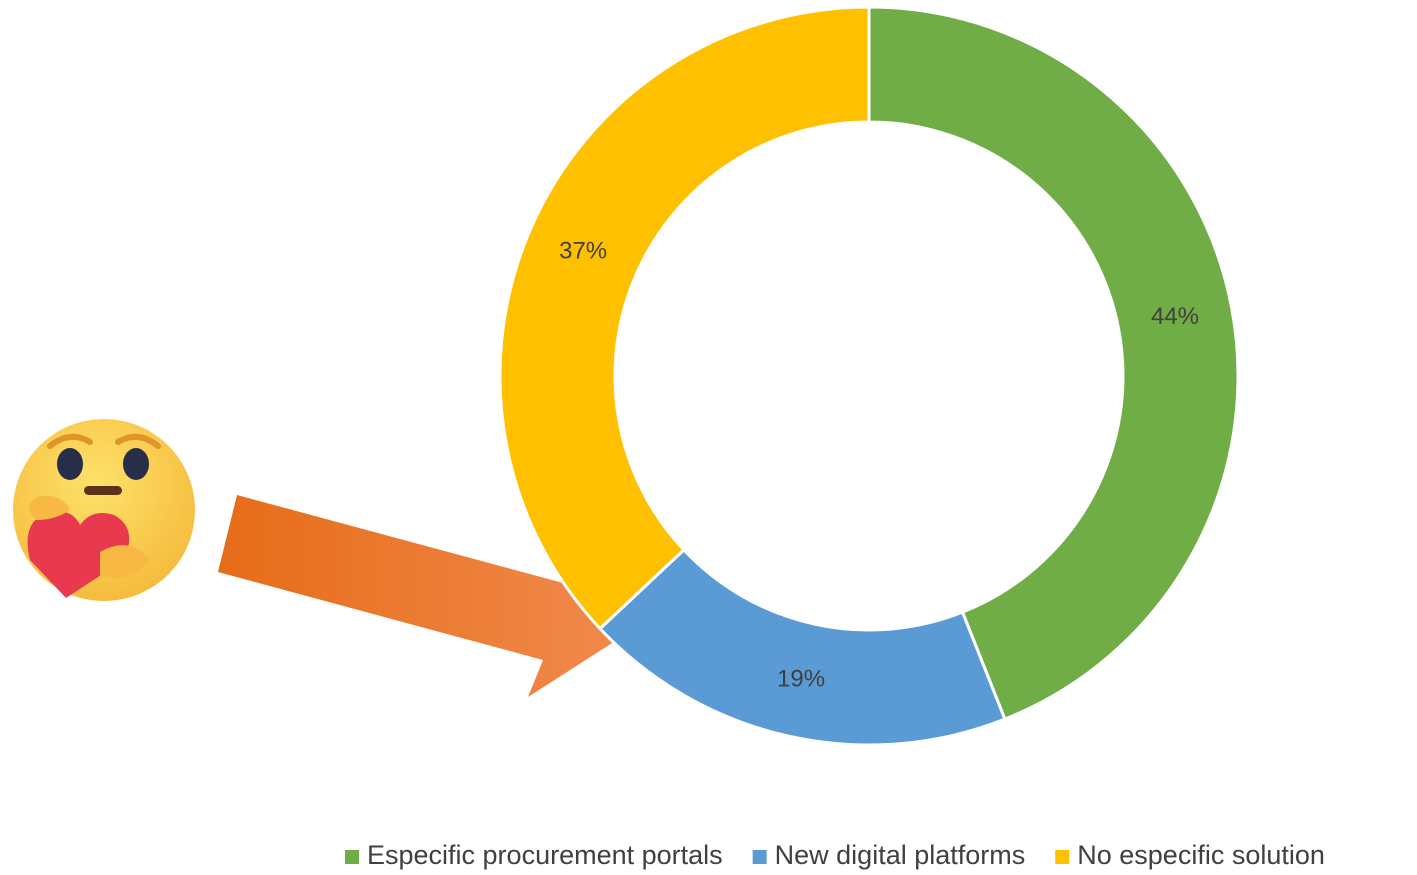 The width and height of the screenshot is (1417, 875). I want to click on slice, so click(802, 647).